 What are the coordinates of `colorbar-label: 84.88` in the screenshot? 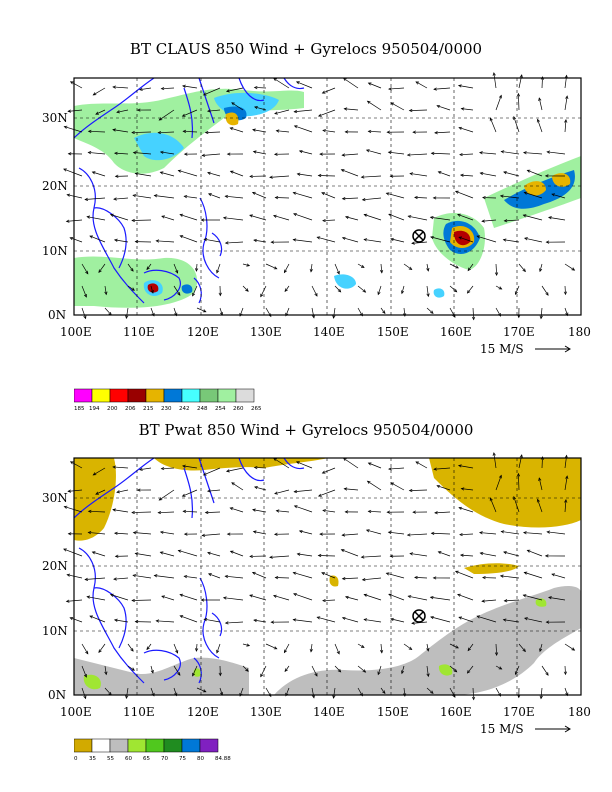 It's located at (223, 759).